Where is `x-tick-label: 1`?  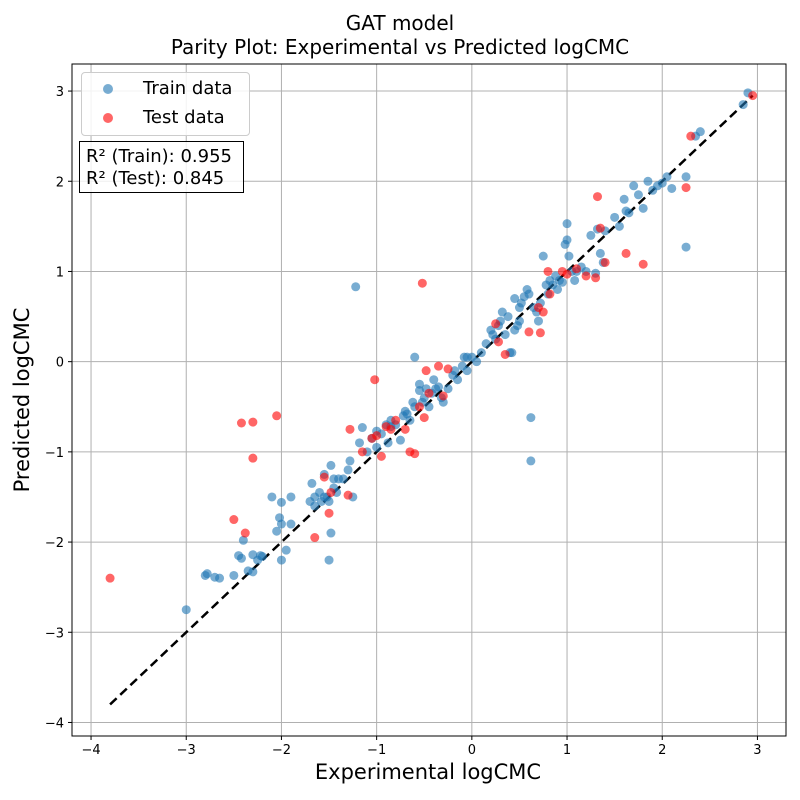 x-tick-label: 1 is located at coordinates (567, 750).